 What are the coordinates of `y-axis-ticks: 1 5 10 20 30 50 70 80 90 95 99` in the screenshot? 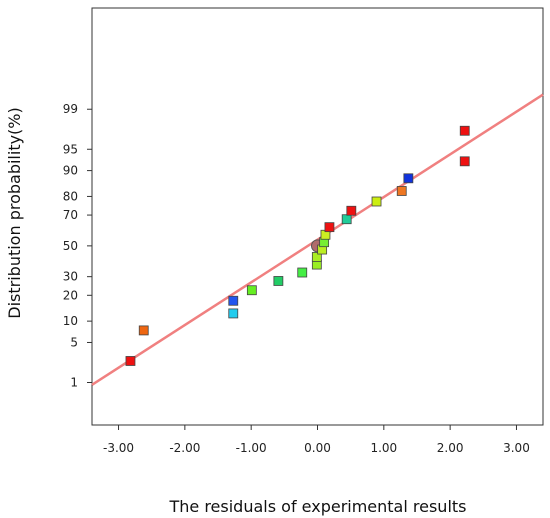 It's located at (77, 245).